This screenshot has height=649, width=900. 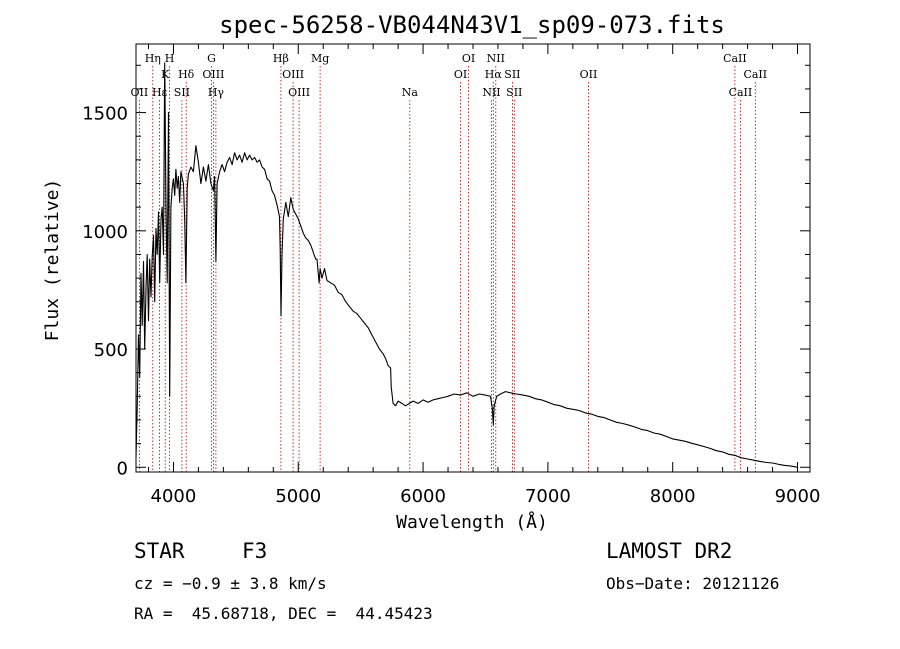 What do you see at coordinates (410, 92) in the screenshot?
I see `line-label: Na` at bounding box center [410, 92].